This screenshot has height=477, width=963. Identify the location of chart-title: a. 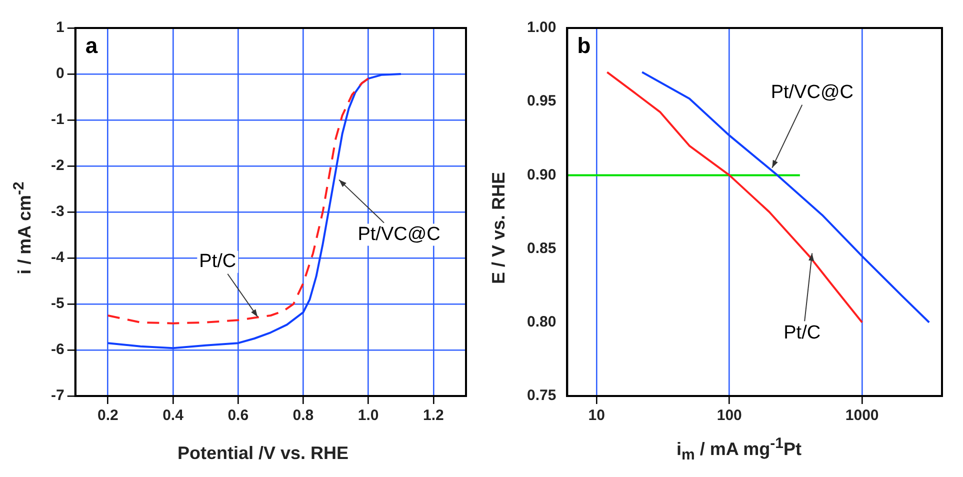
(91, 45).